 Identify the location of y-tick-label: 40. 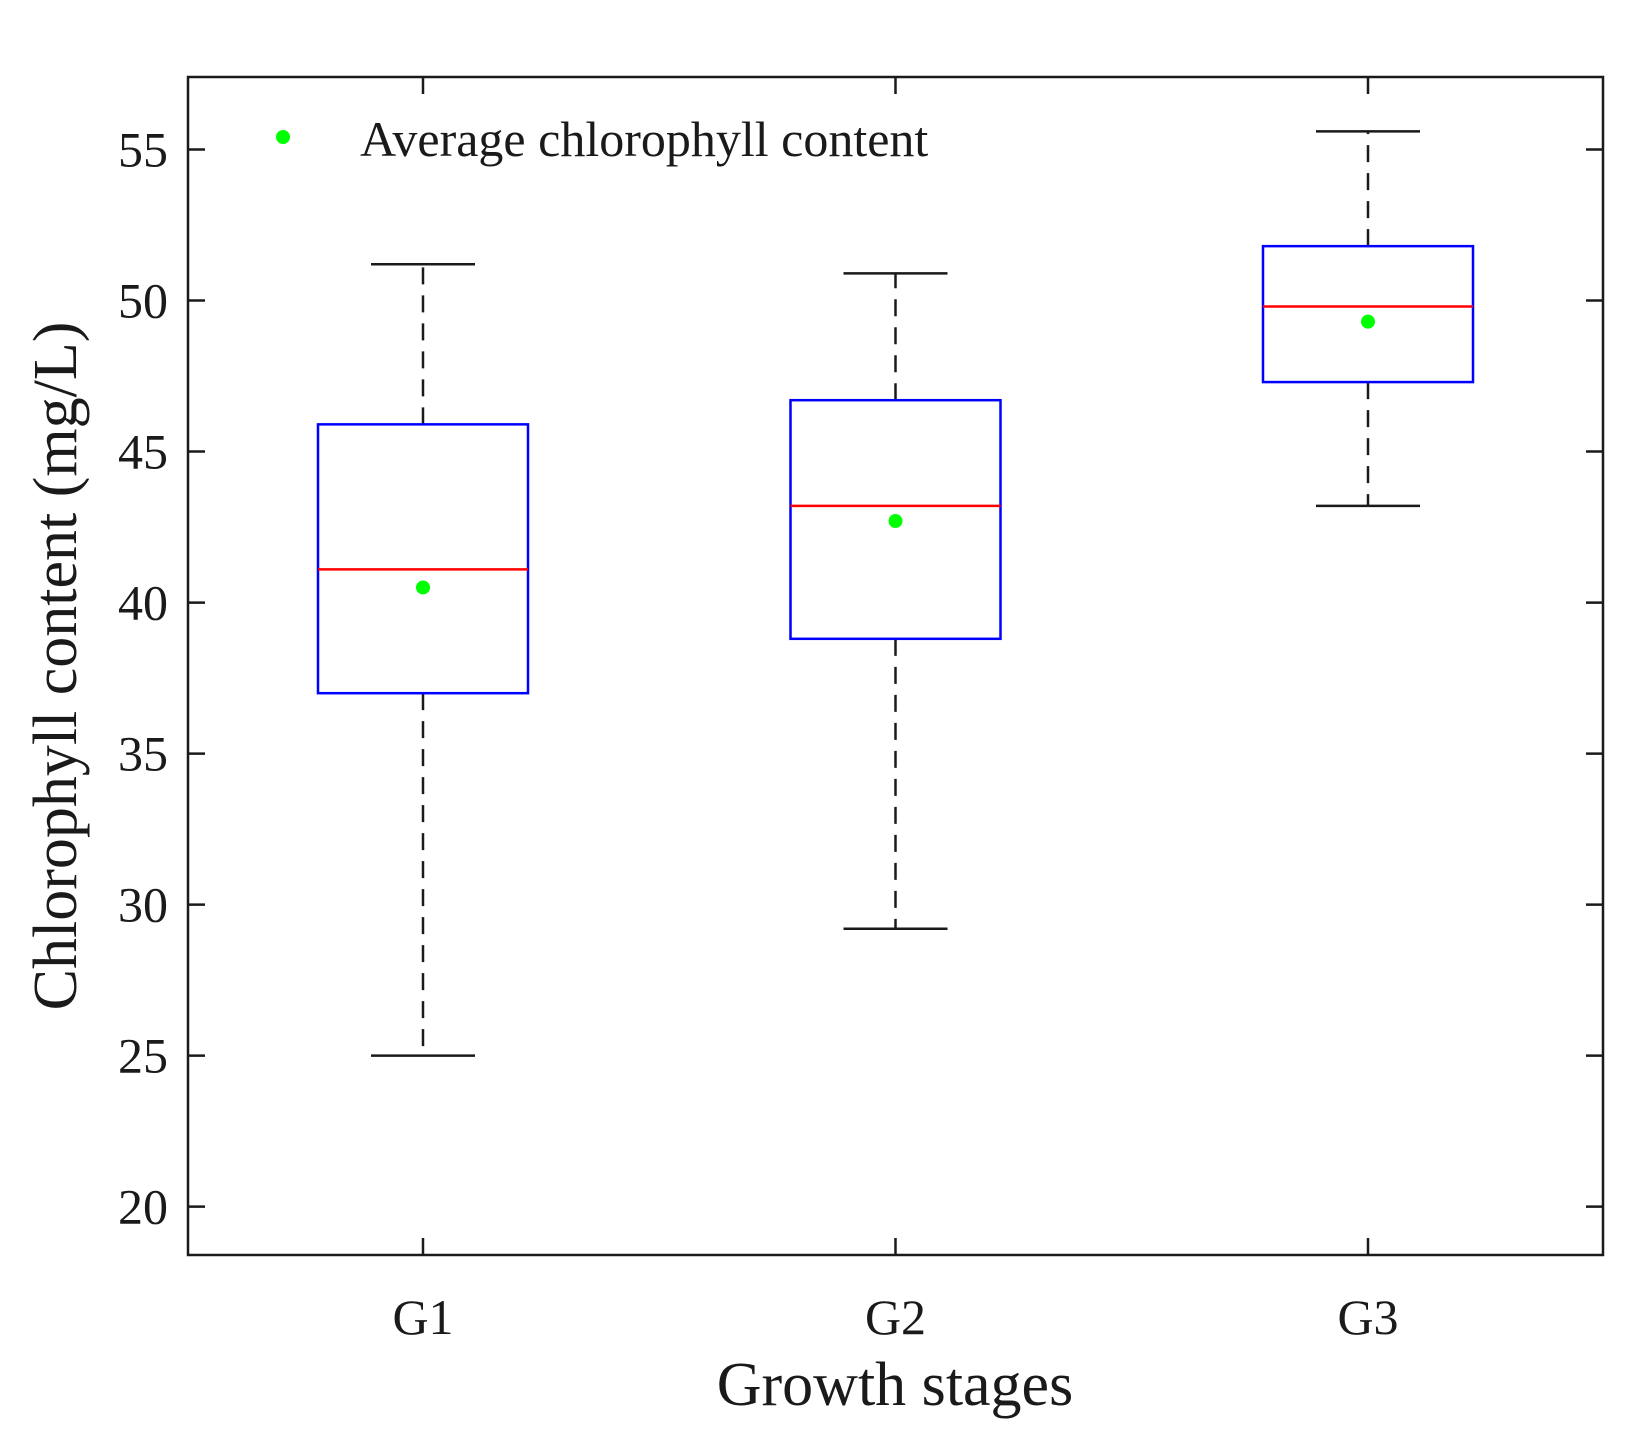
(143, 603).